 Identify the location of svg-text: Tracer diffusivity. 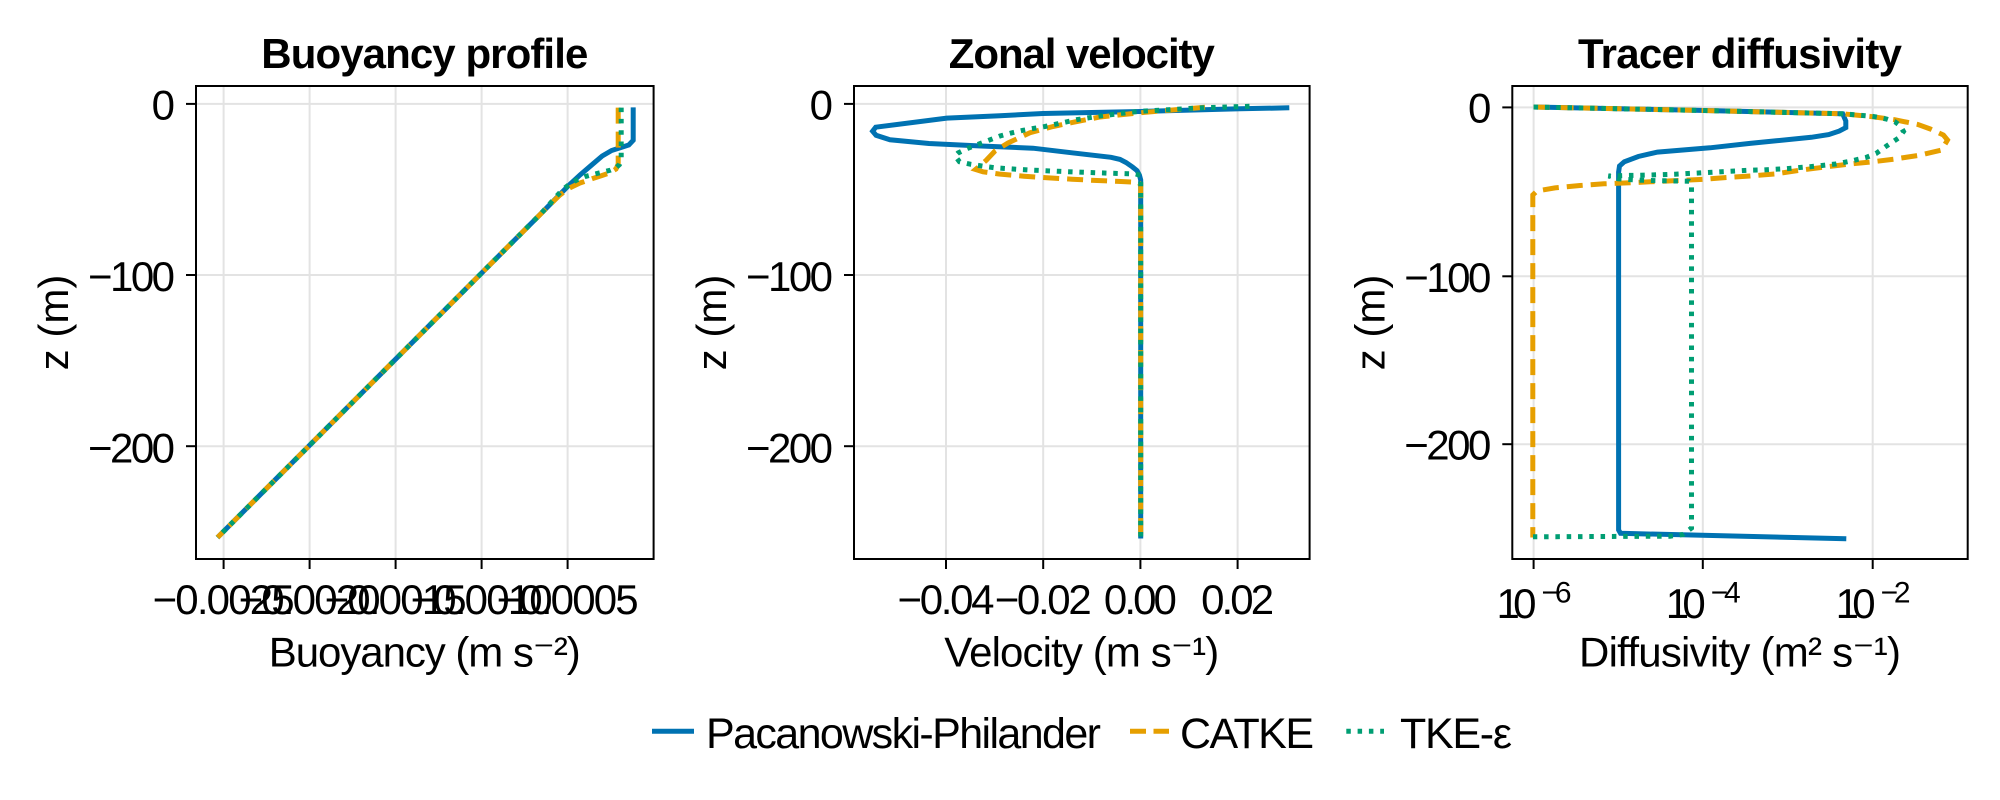
(1740, 53).